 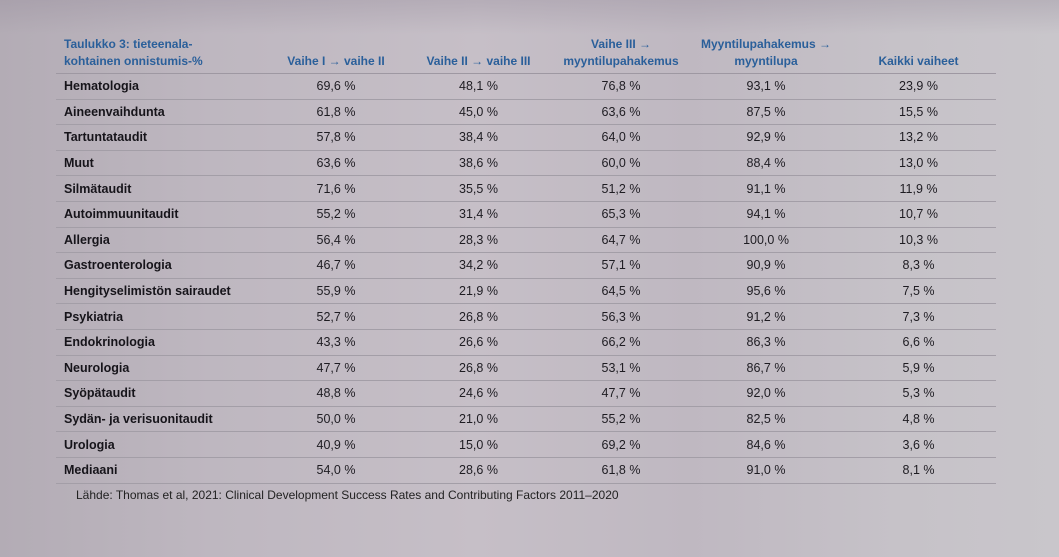 I want to click on table-cell: 57,8 %, so click(x=336, y=137).